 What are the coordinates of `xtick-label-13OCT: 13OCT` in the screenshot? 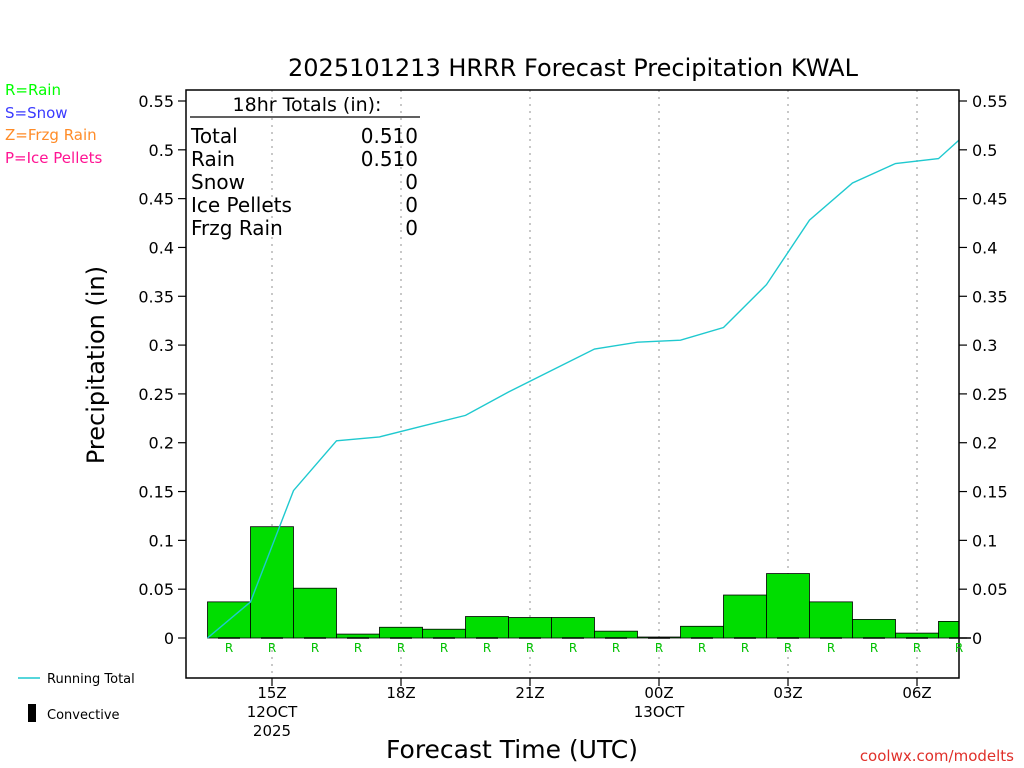 It's located at (659, 712).